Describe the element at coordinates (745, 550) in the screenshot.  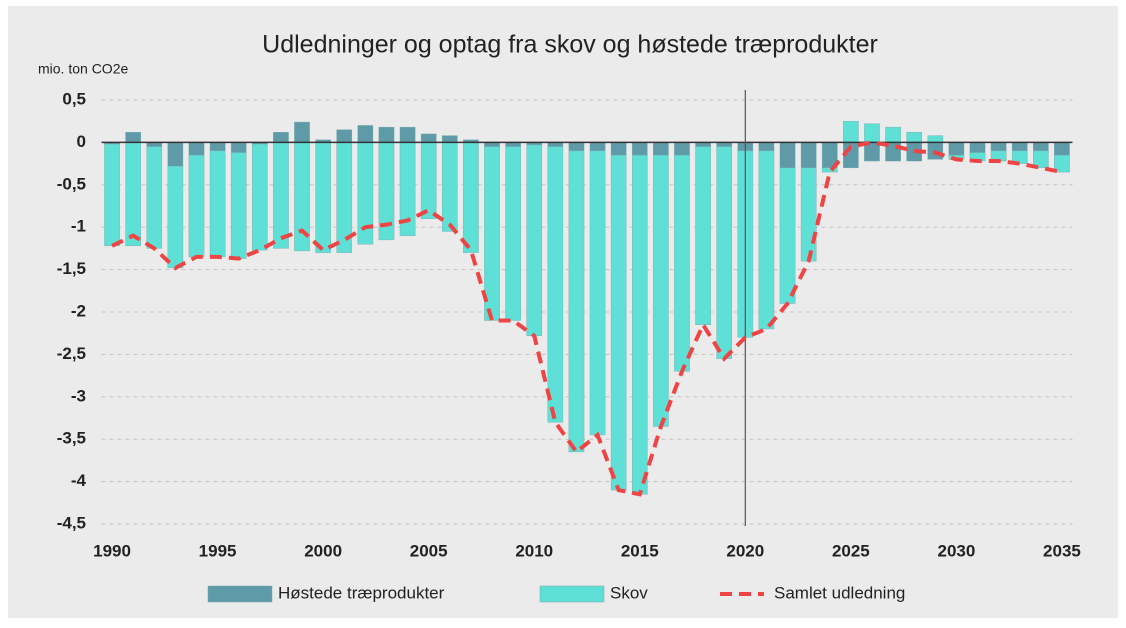
I see `x-tick-label: 2020` at that location.